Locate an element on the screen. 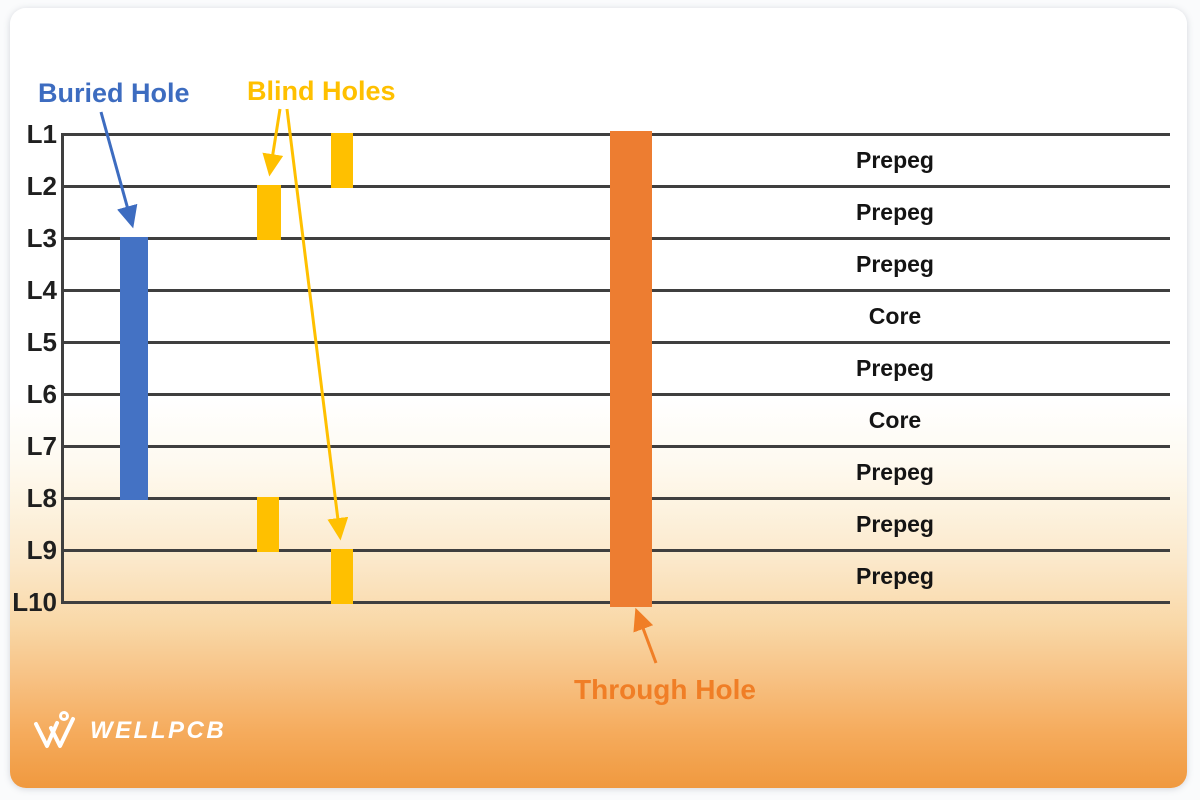 This screenshot has width=1200, height=800. through-hole-bar is located at coordinates (631, 369).